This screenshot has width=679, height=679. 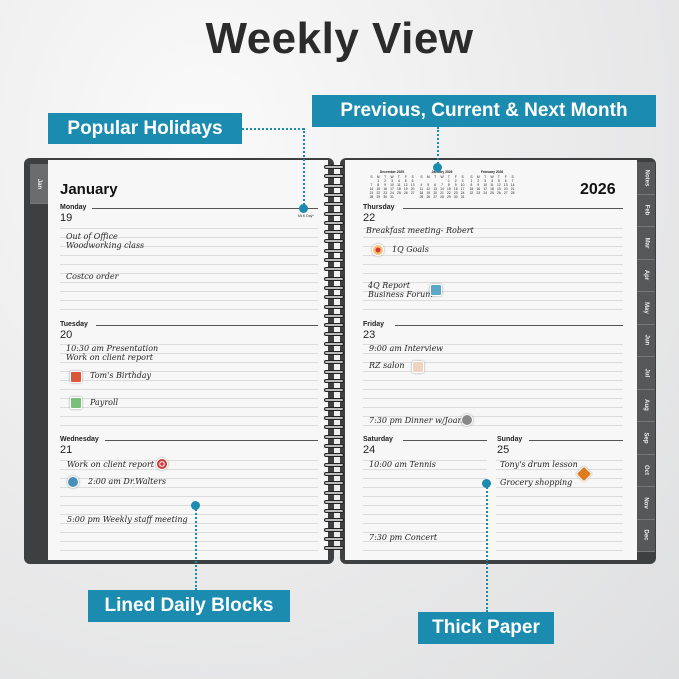 What do you see at coordinates (189, 606) in the screenshot?
I see `callout-lined-daily-blocks: Lined Daily Blocks` at bounding box center [189, 606].